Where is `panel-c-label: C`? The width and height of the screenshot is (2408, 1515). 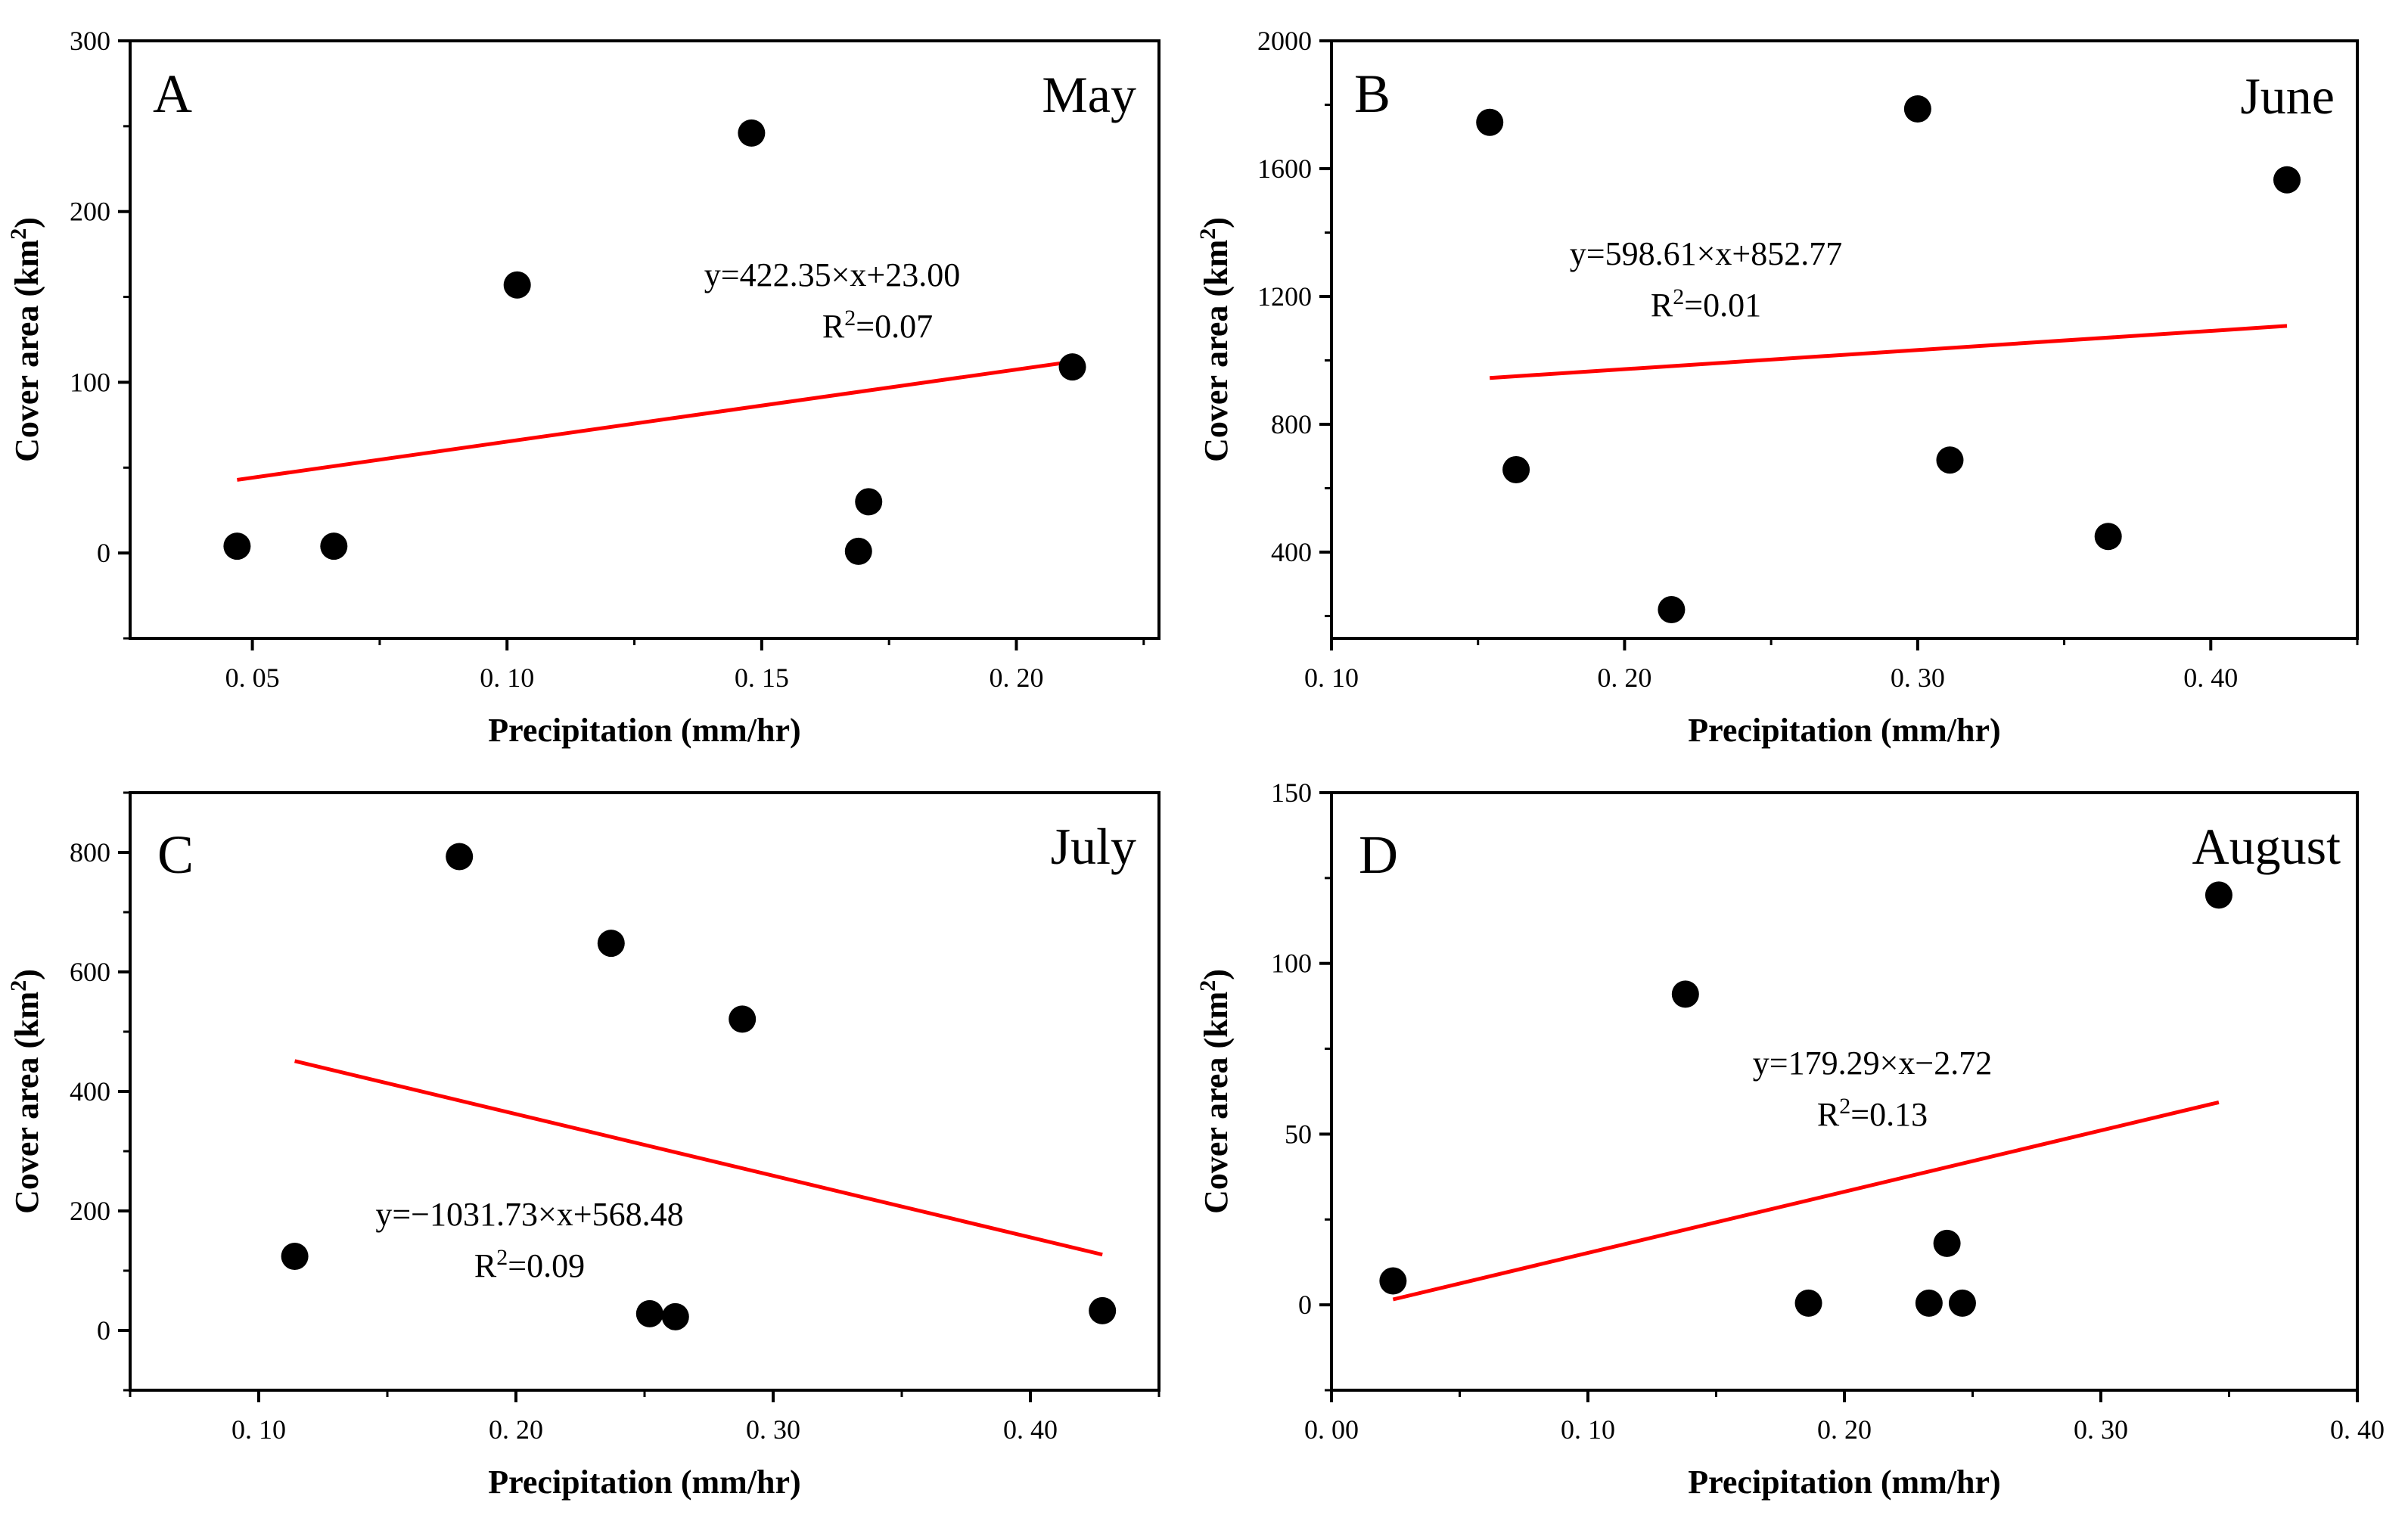 panel-c-label: C is located at coordinates (175, 854).